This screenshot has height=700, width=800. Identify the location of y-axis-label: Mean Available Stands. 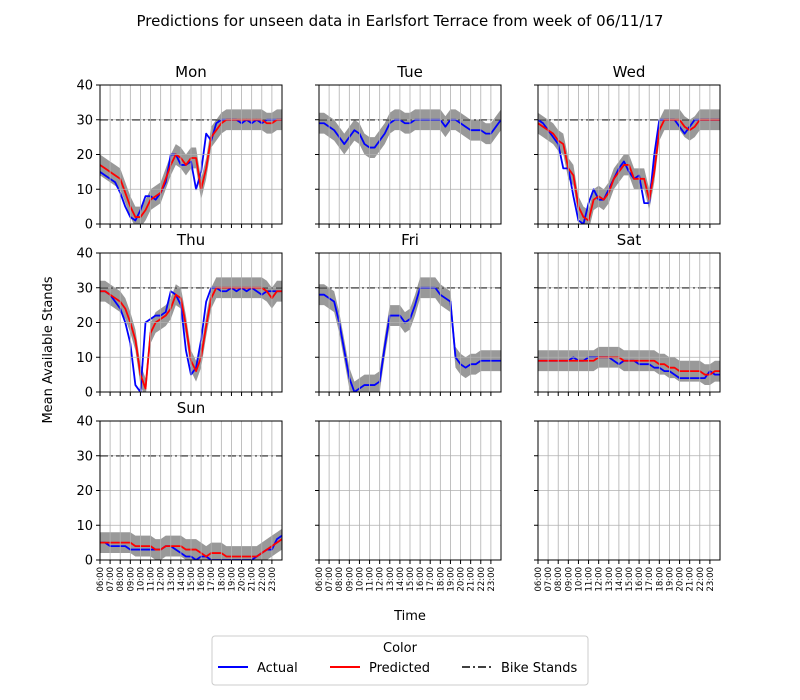
(48, 349).